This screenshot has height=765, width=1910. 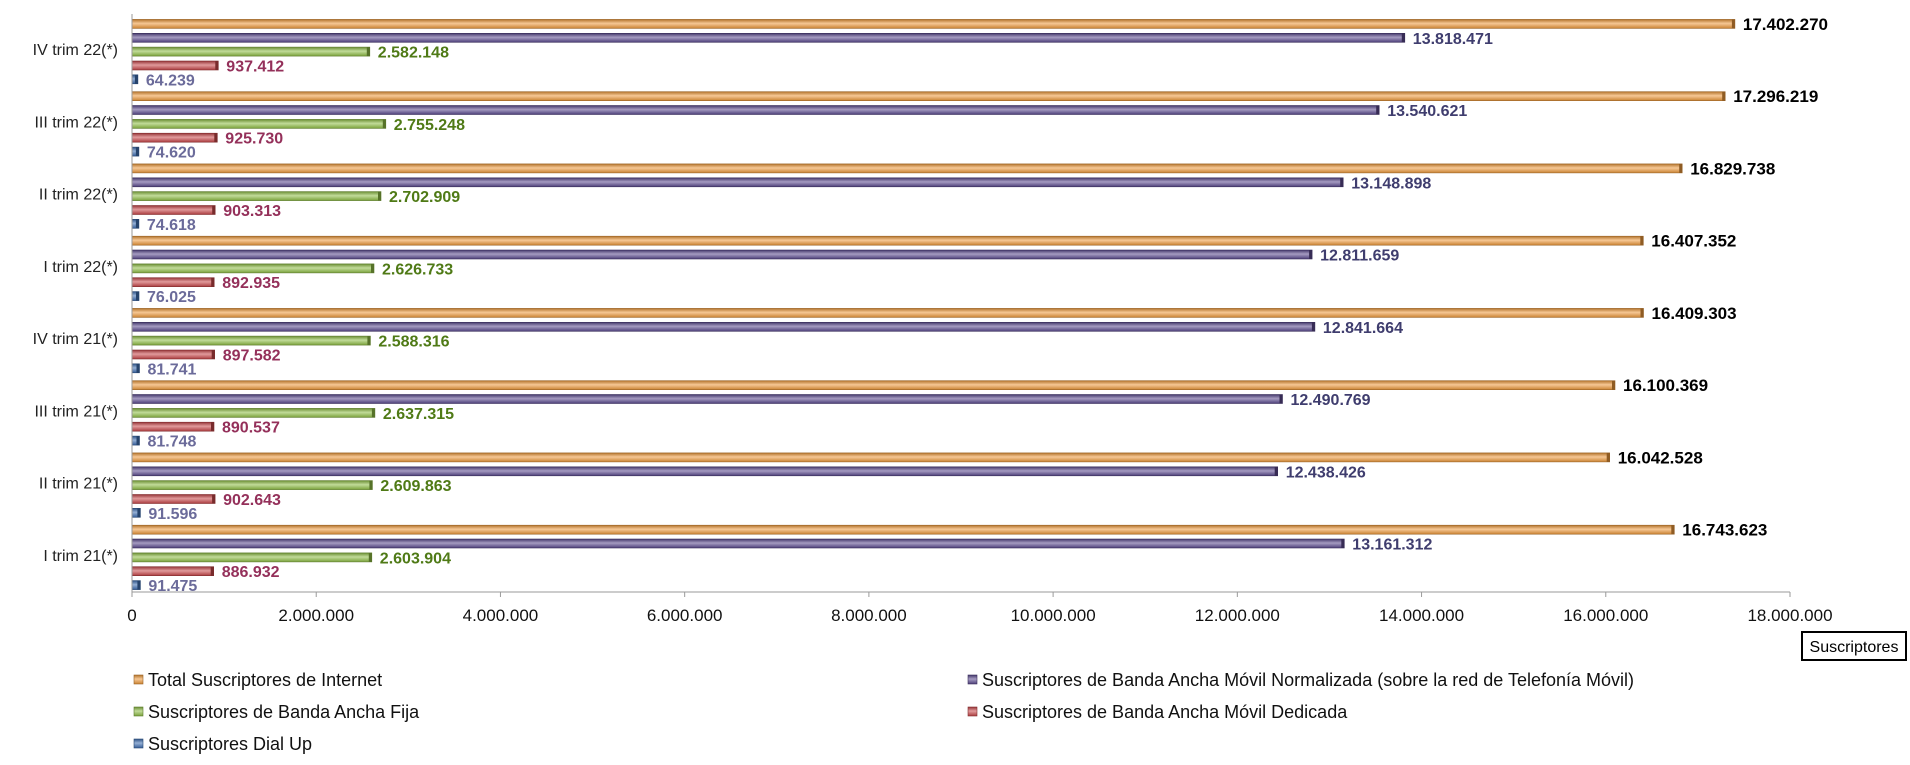 What do you see at coordinates (1326, 472) in the screenshot?
I see `data-label-normalizada: 12.438.426` at bounding box center [1326, 472].